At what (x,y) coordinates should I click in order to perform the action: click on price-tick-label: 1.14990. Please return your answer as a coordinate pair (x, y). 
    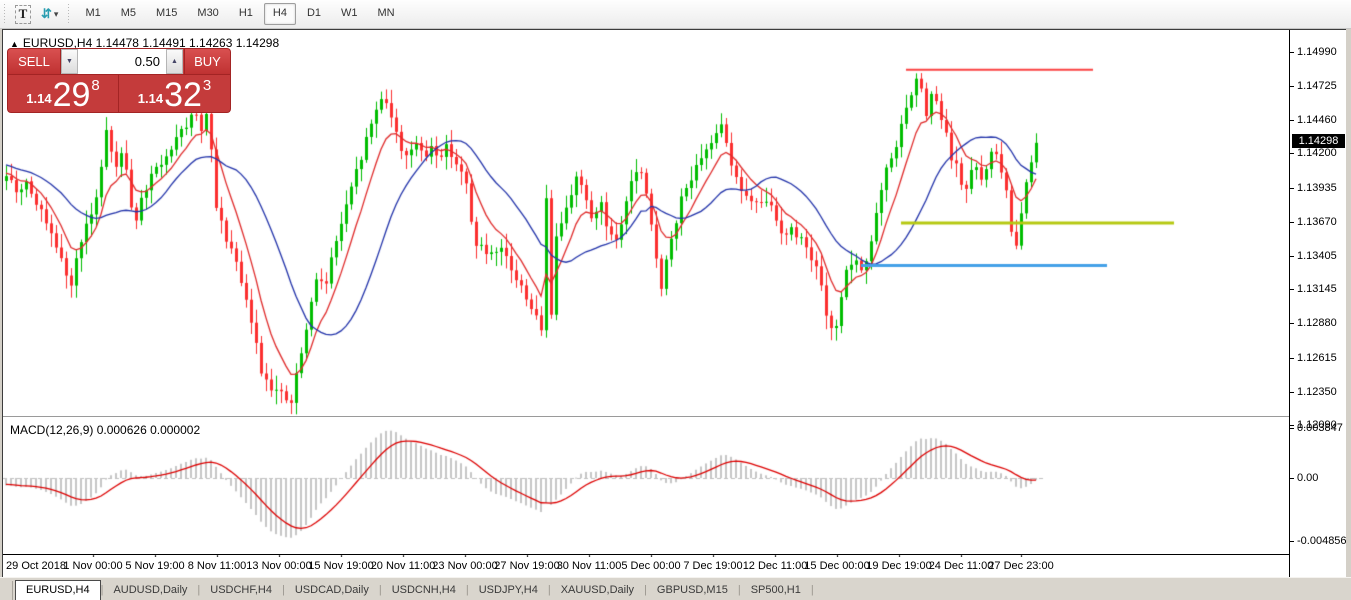
    Looking at the image, I should click on (1317, 51).